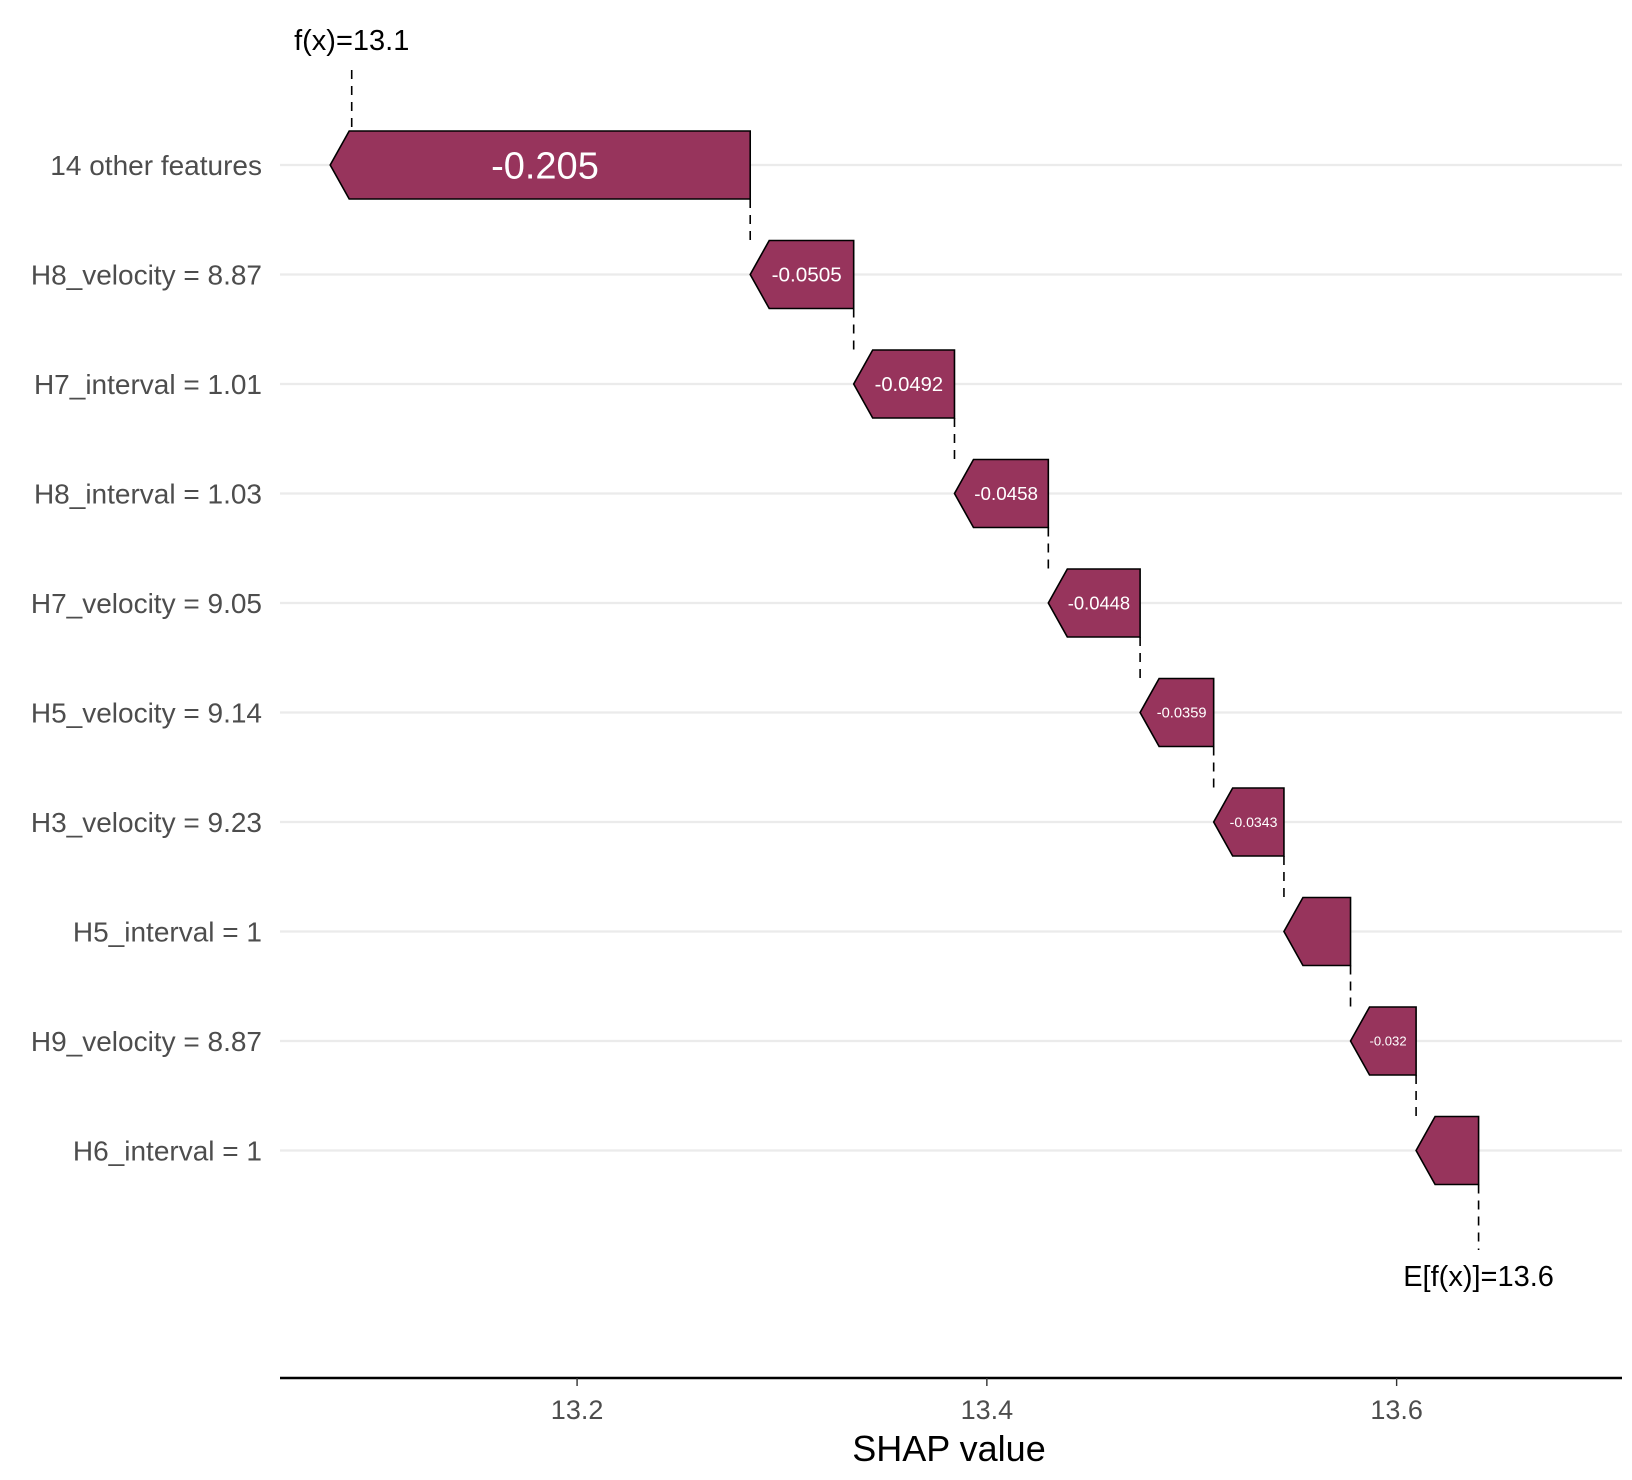 The height and width of the screenshot is (1480, 1632). What do you see at coordinates (987, 1410) in the screenshot?
I see `x-tick-label: 13.4` at bounding box center [987, 1410].